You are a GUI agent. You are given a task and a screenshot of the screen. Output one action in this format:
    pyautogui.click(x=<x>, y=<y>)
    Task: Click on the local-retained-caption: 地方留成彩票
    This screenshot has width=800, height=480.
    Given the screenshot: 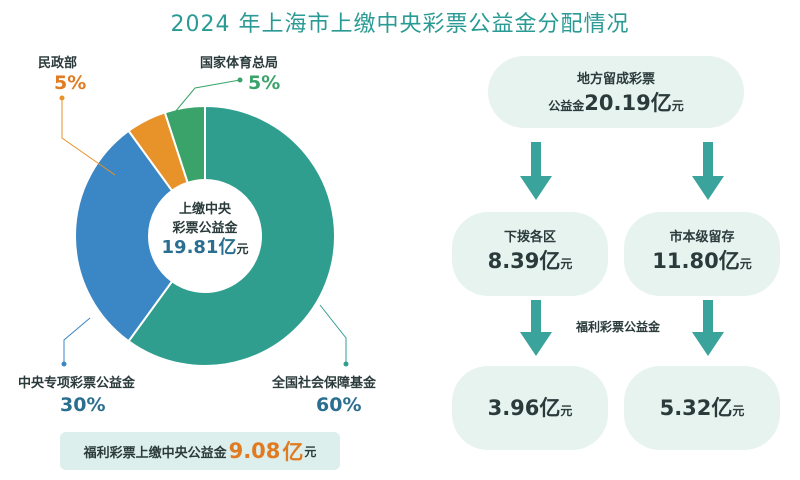 What is the action you would take?
    pyautogui.click(x=615, y=79)
    